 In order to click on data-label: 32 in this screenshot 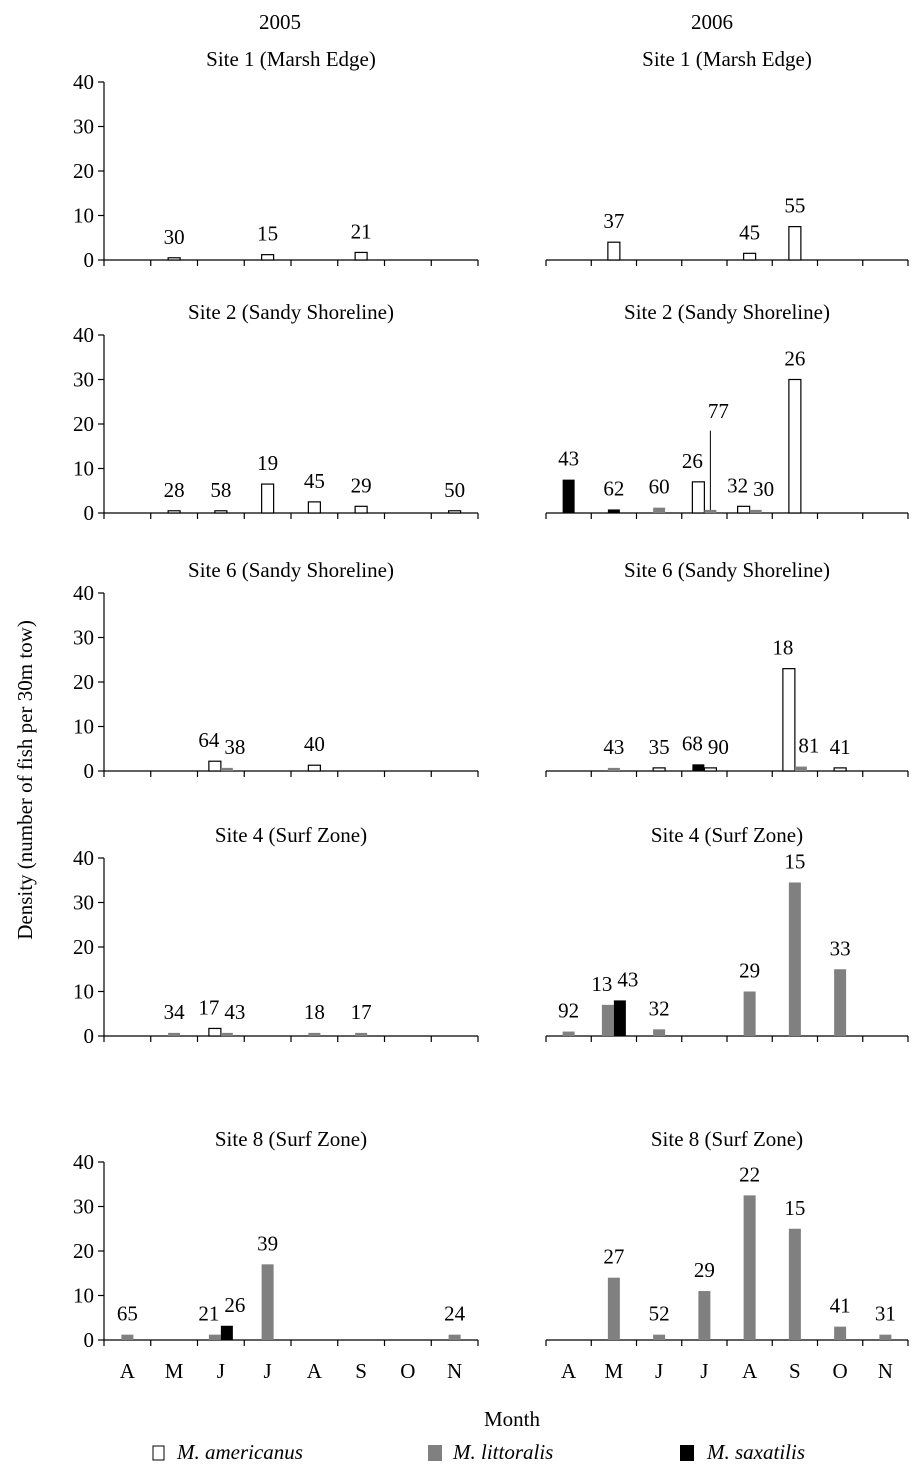, I will do `click(659, 1008)`.